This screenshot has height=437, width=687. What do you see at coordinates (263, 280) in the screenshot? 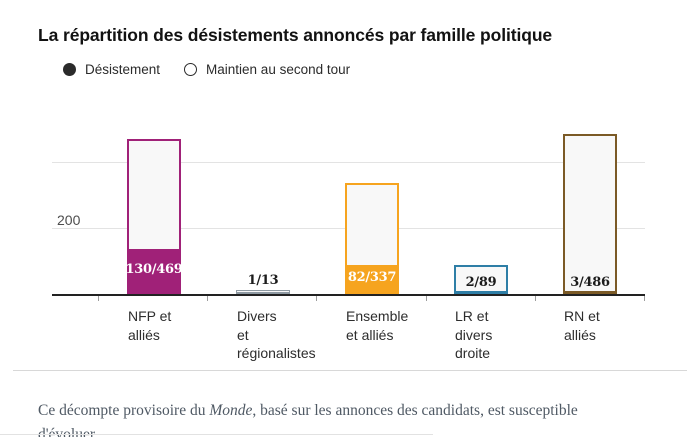
I see `bar-value-divers: 1/13` at bounding box center [263, 280].